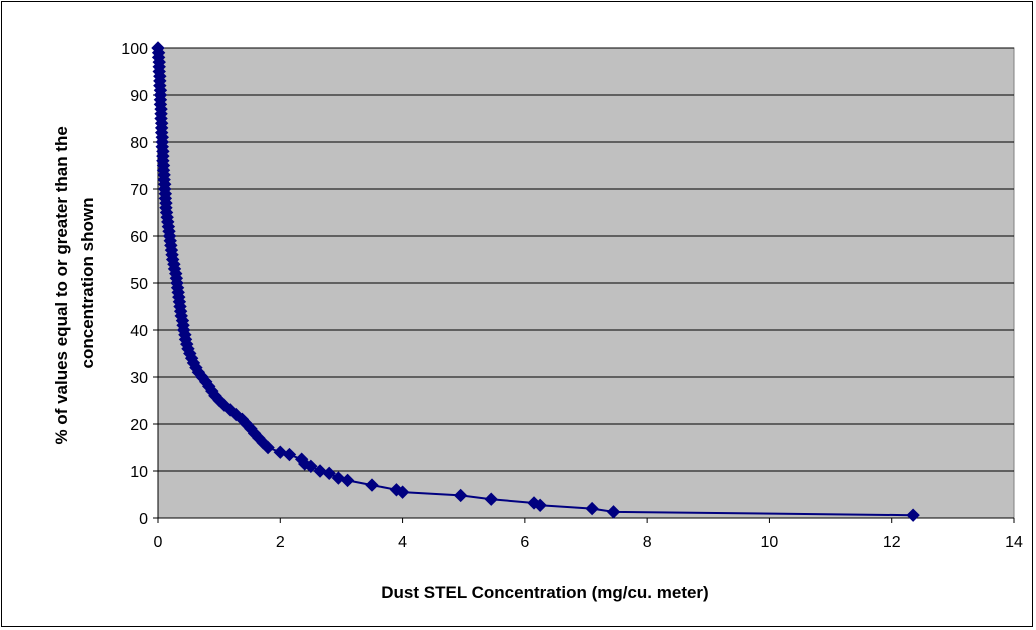 This screenshot has height=630, width=1036. What do you see at coordinates (544, 592) in the screenshot?
I see `x-axis-title: Dust STEL Concentration (mg/cu. meter)` at bounding box center [544, 592].